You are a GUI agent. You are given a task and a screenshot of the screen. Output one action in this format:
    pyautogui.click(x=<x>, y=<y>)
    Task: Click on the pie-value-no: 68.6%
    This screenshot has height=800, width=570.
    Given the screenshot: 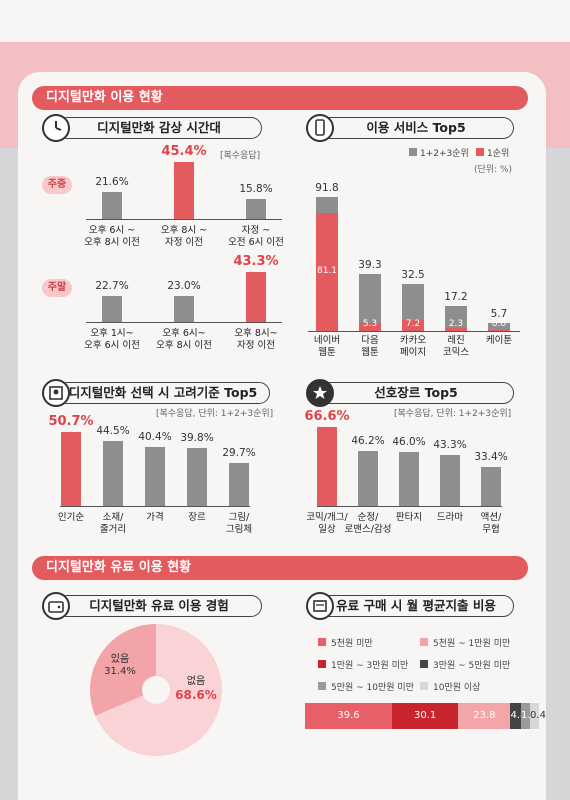 What is the action you would take?
    pyautogui.click(x=196, y=695)
    